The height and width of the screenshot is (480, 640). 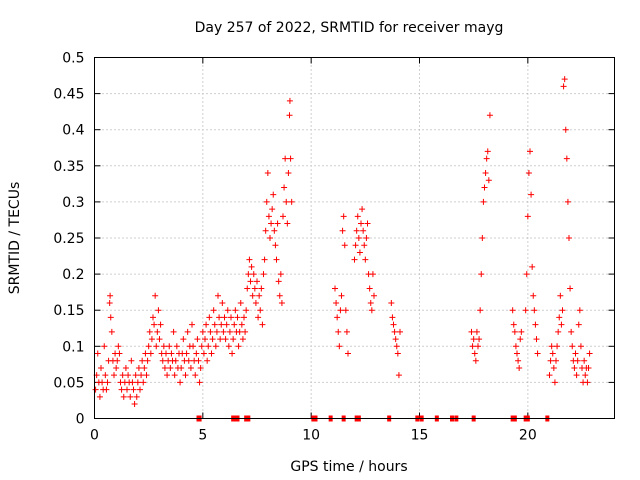 I want to click on x-tick-label: 15, so click(x=420, y=436).